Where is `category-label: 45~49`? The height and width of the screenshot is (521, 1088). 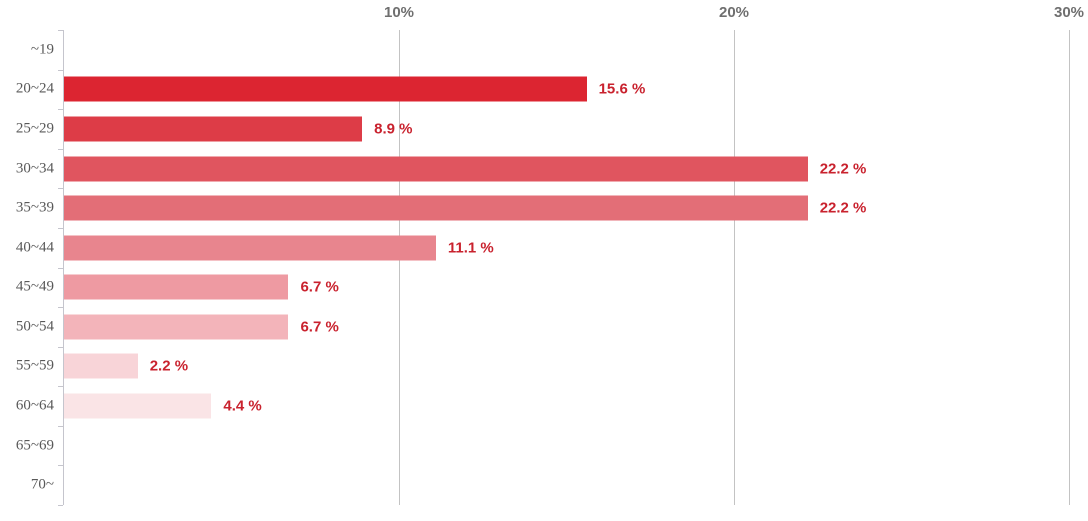
category-label: 45~49 is located at coordinates (34, 286).